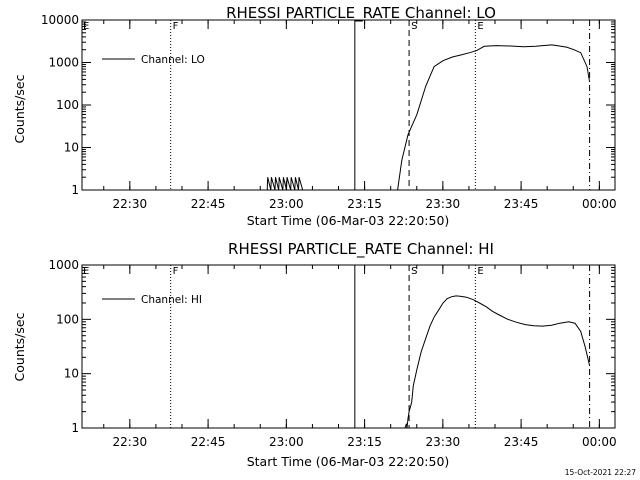 Image resolution: width=640 pixels, height=480 pixels. Describe the element at coordinates (600, 472) in the screenshot. I see `timestamp-footer: 15-Oct-2021 22:27` at that location.